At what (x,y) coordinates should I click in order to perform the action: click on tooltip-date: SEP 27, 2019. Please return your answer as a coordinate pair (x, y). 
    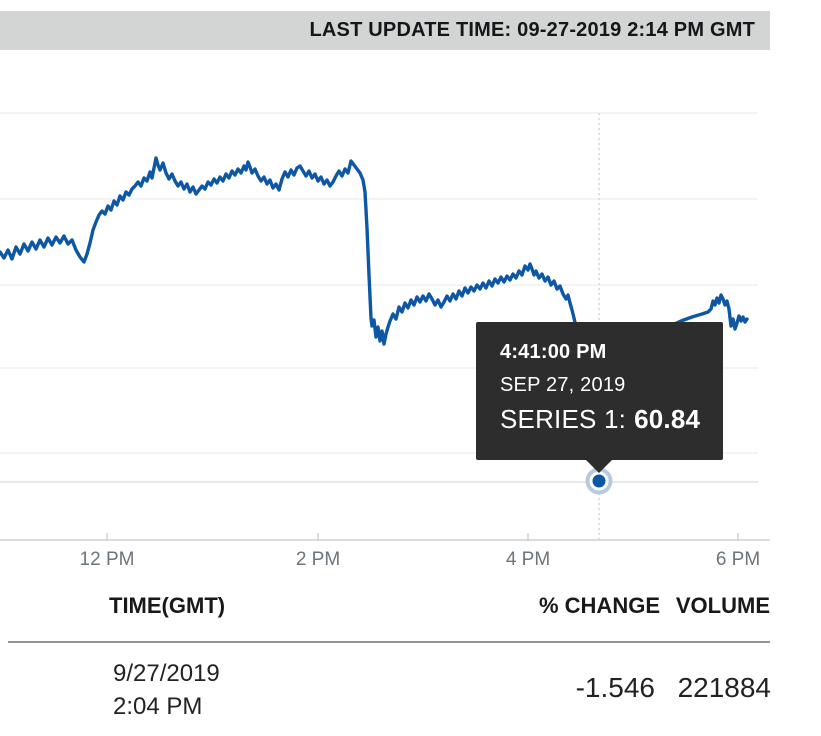
    Looking at the image, I should click on (563, 385).